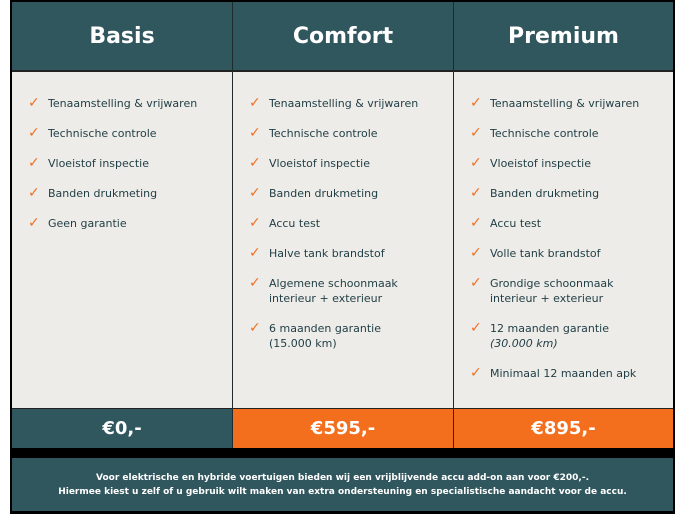  I want to click on feature-text: Geen garantie, so click(87, 223).